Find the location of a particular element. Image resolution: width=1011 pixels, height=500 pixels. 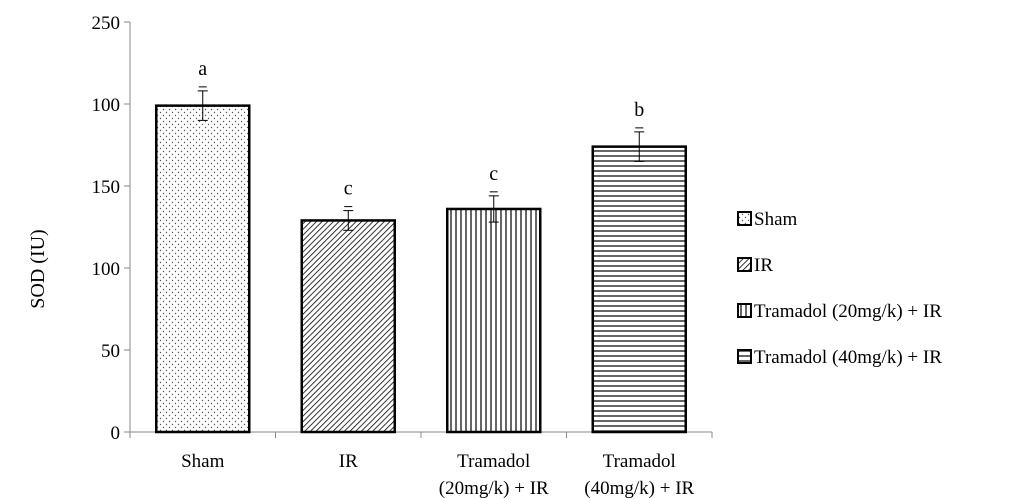

y-tick-label: 250 is located at coordinates (106, 23).